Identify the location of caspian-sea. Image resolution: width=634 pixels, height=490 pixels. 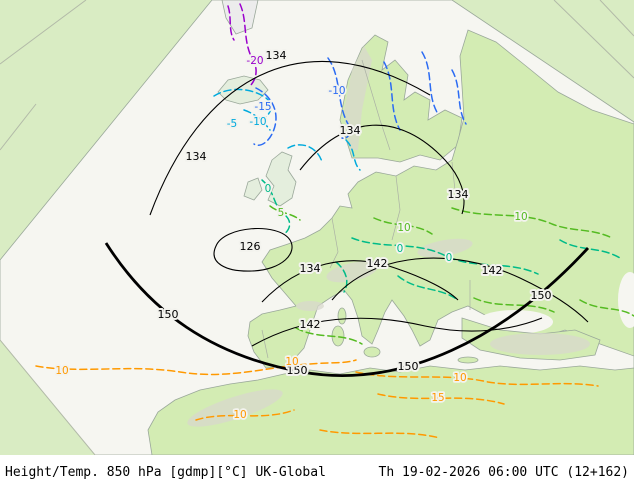
(626, 300).